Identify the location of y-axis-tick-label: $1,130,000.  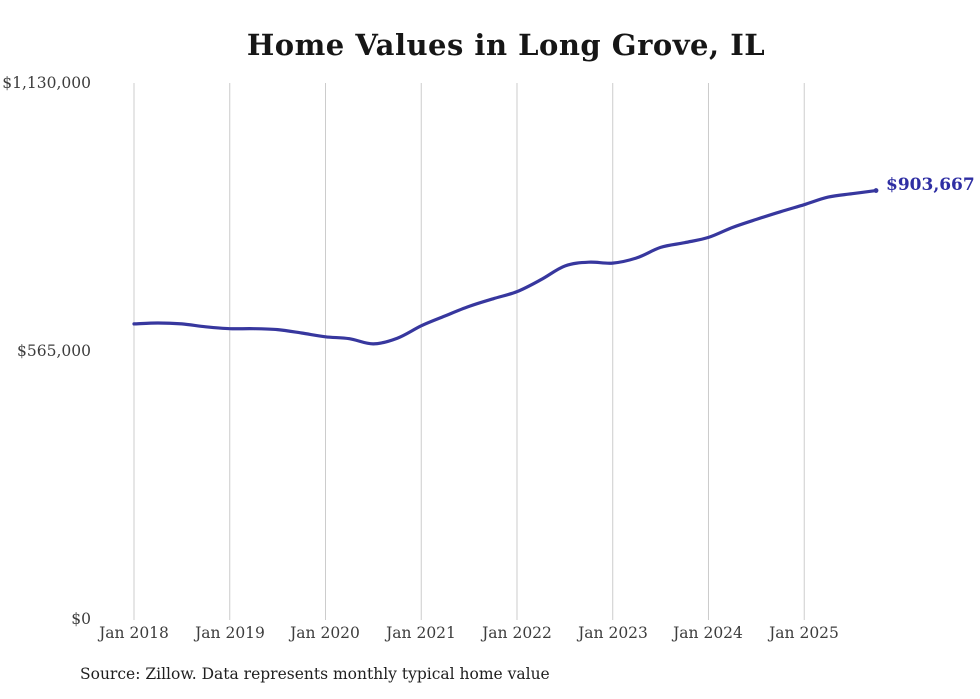
(46, 83).